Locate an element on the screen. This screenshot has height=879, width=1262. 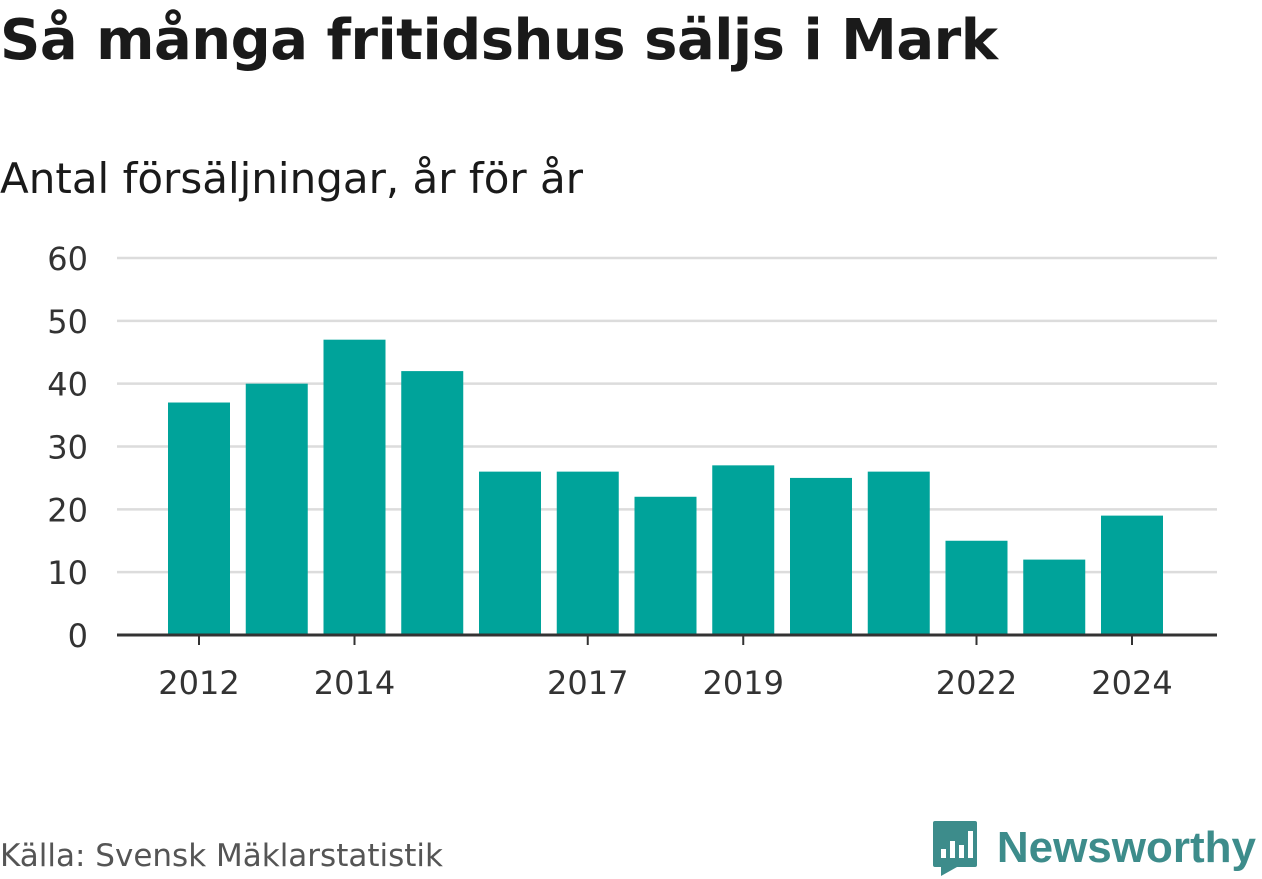
x-tick-label: 2014 is located at coordinates (354, 683).